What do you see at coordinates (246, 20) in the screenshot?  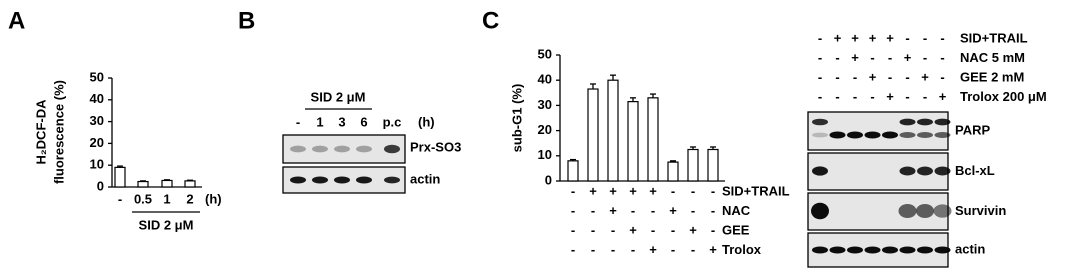 I see `panel-label: B` at bounding box center [246, 20].